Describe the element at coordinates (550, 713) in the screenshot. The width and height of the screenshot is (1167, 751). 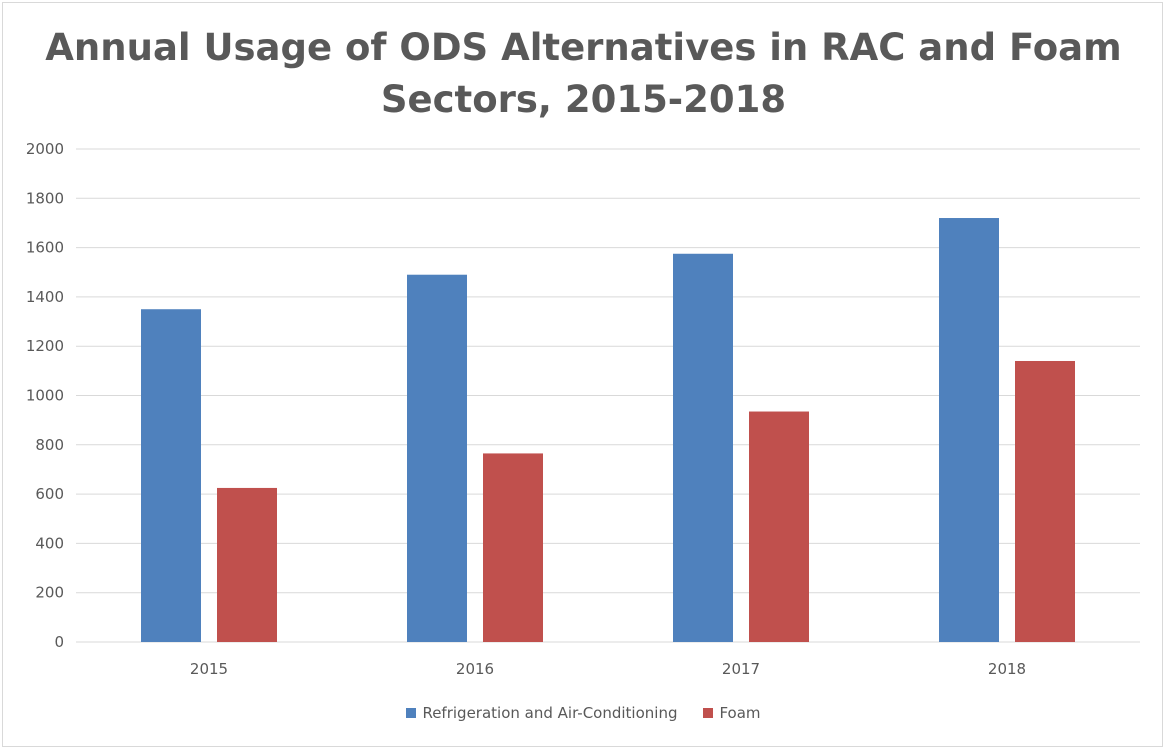
I see `legend-label-rac: Refrigeration and Air-Conditioning` at that location.